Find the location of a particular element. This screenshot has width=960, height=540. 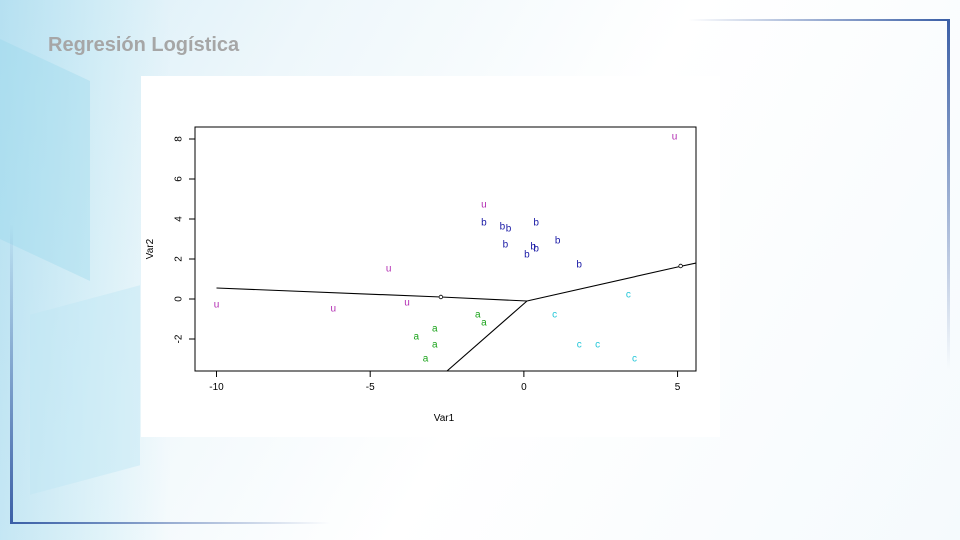

x-axis: -10 -5 0 5 is located at coordinates (445, 382).